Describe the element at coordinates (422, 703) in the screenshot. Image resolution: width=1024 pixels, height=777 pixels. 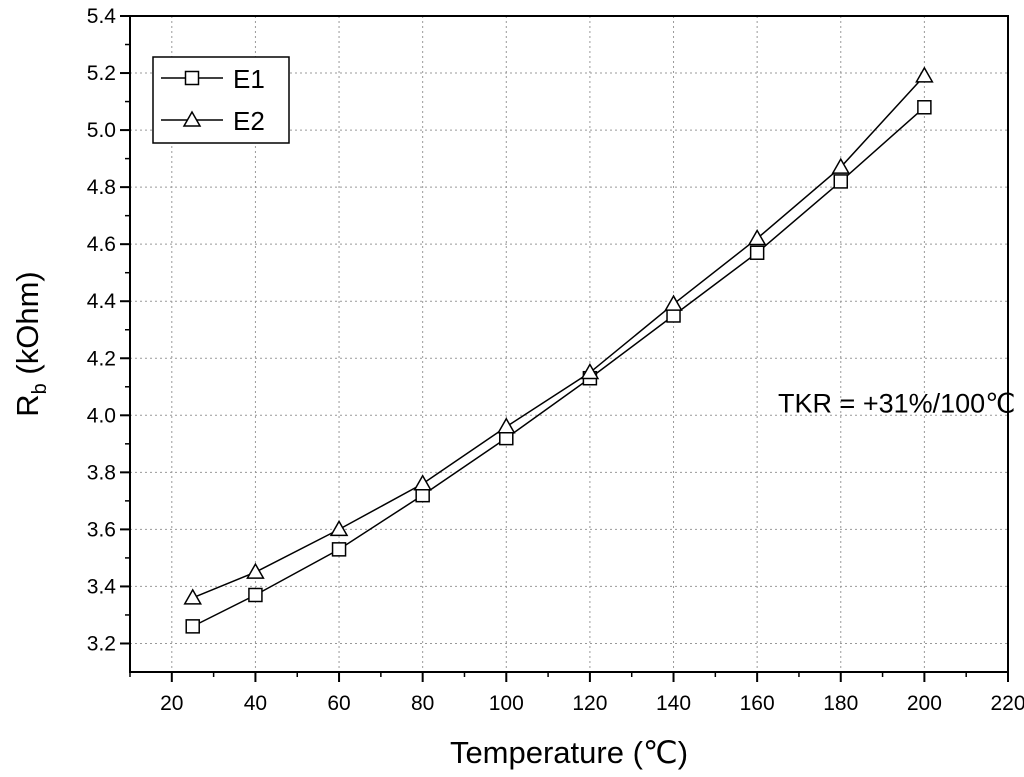
I see `x-tick-label: 80` at that location.